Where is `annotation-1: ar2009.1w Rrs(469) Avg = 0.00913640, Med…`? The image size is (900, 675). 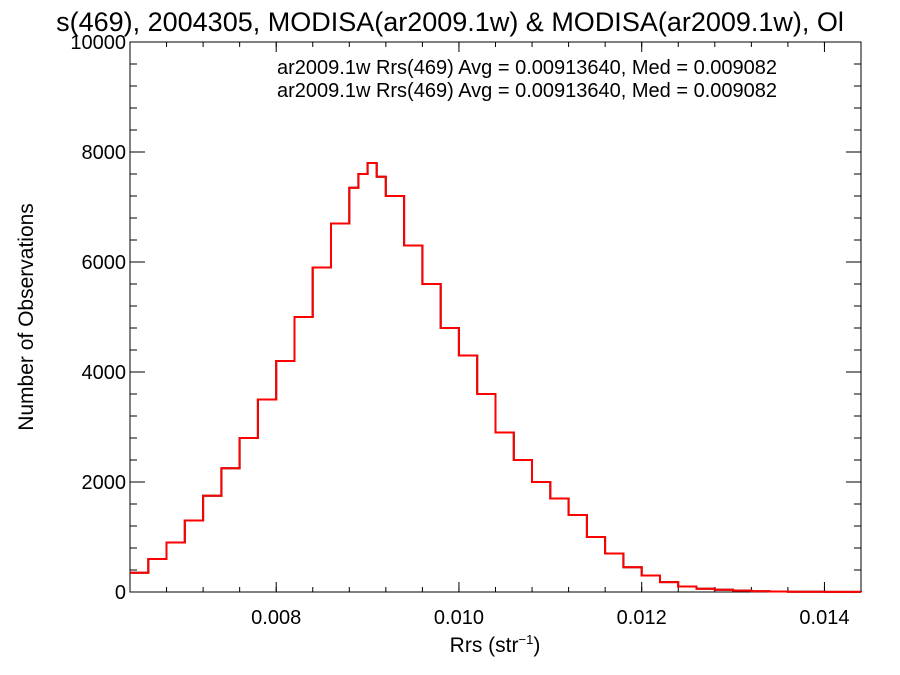
annotation-1: ar2009.1w Rrs(469) Avg = 0.00913640, Med… is located at coordinates (527, 68).